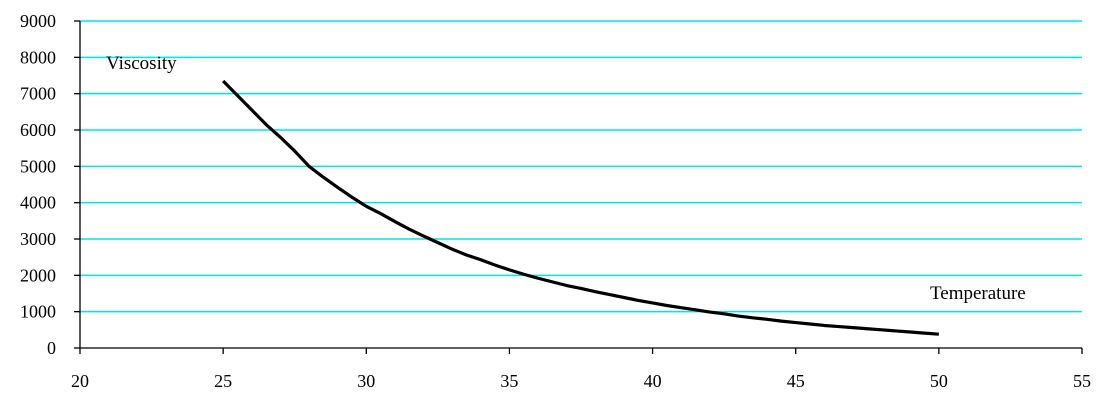  I want to click on y-tick-label: 4000, so click(38, 203).